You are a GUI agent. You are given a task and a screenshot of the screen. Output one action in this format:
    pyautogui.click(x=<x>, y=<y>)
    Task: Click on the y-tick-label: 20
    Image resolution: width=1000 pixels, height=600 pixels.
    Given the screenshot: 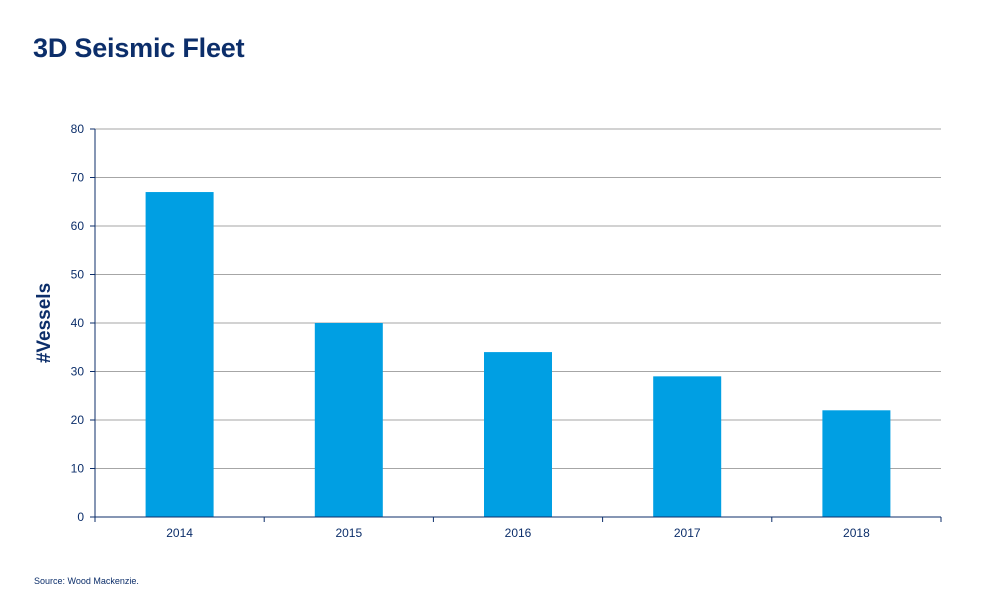 What is the action you would take?
    pyautogui.click(x=78, y=420)
    